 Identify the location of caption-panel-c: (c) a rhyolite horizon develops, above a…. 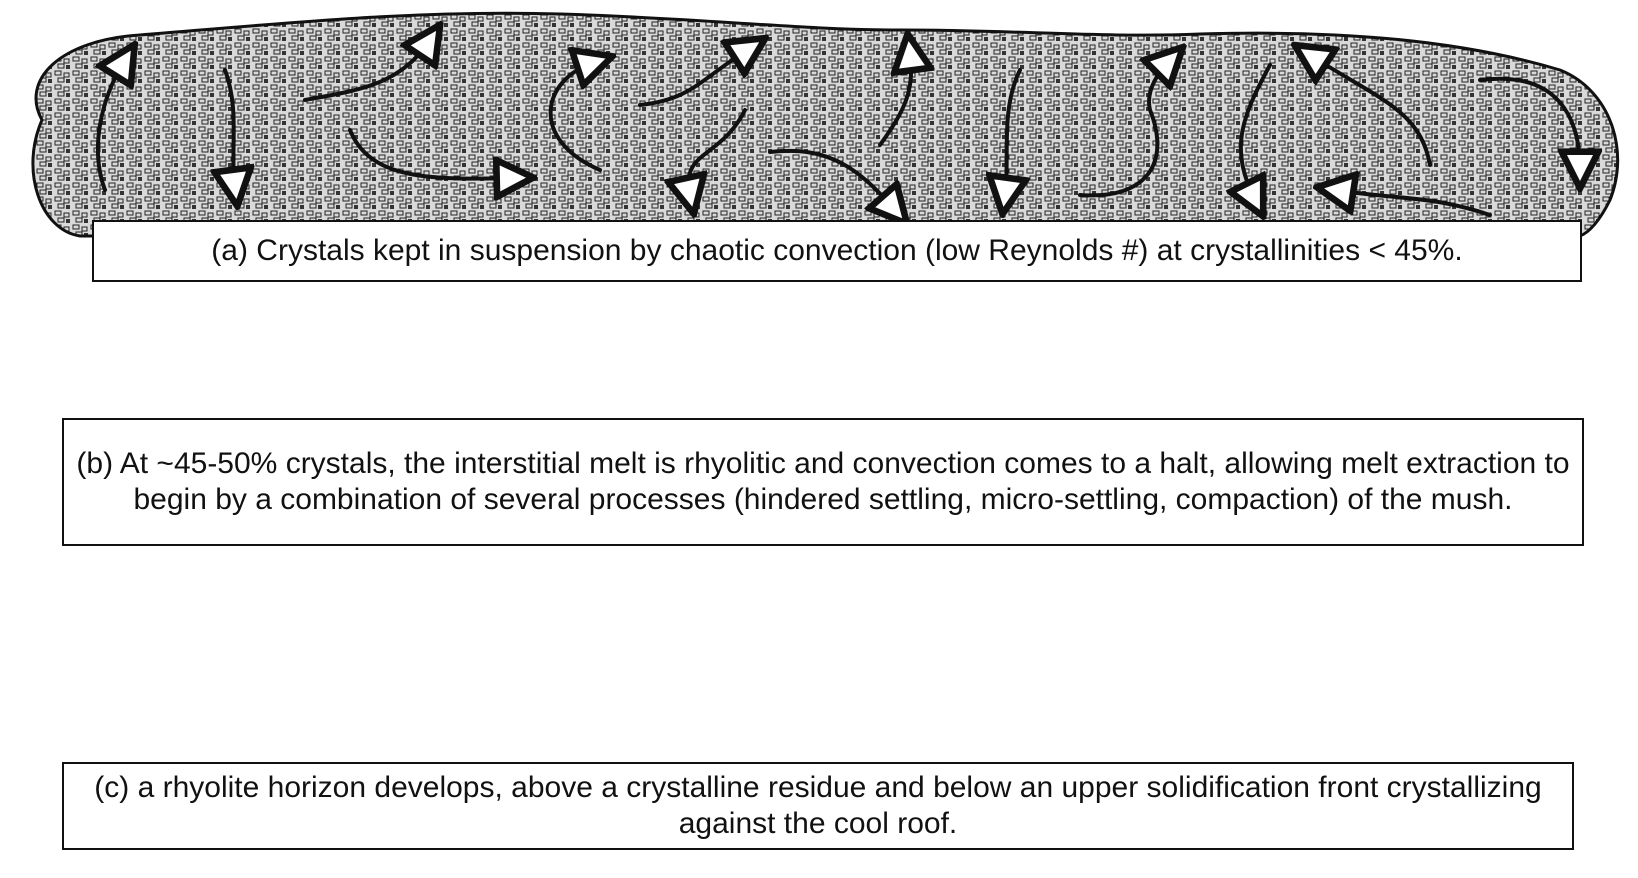
(818, 806).